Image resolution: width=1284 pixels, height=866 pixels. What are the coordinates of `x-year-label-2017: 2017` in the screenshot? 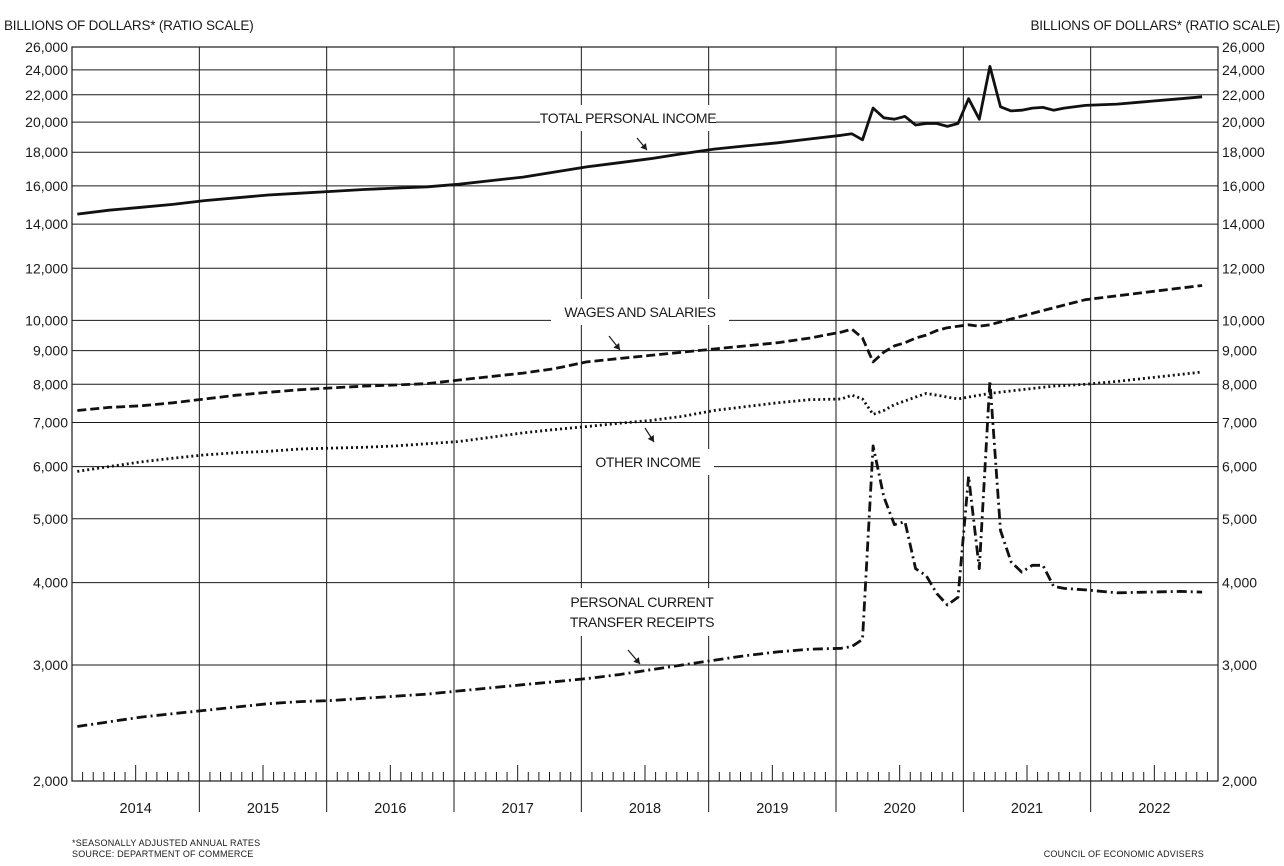 It's located at (518, 809).